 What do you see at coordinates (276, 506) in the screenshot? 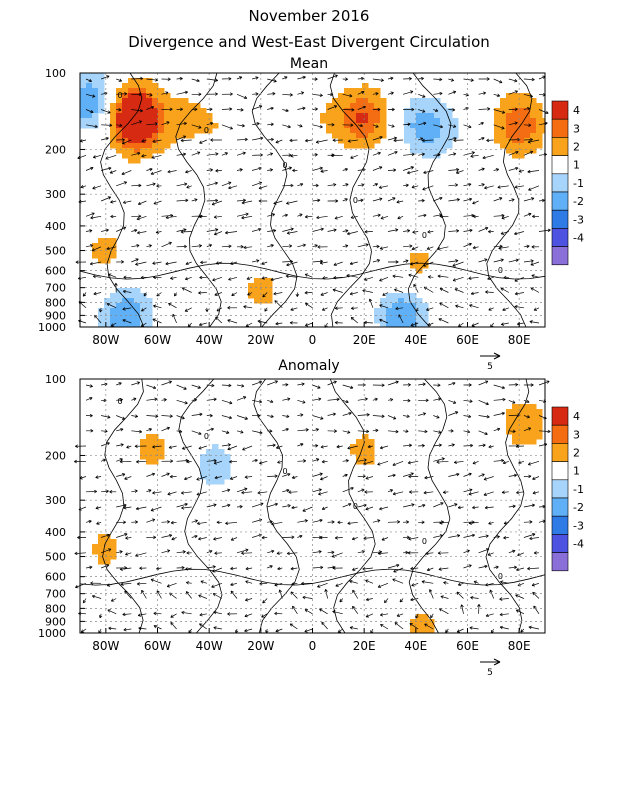
I see `zero-contour` at bounding box center [276, 506].